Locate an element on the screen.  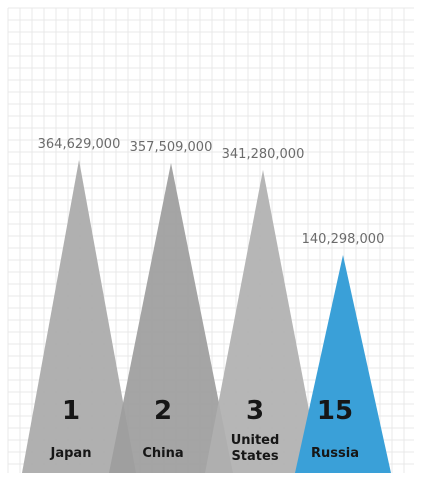
rank-label: 15 is located at coordinates (335, 411).